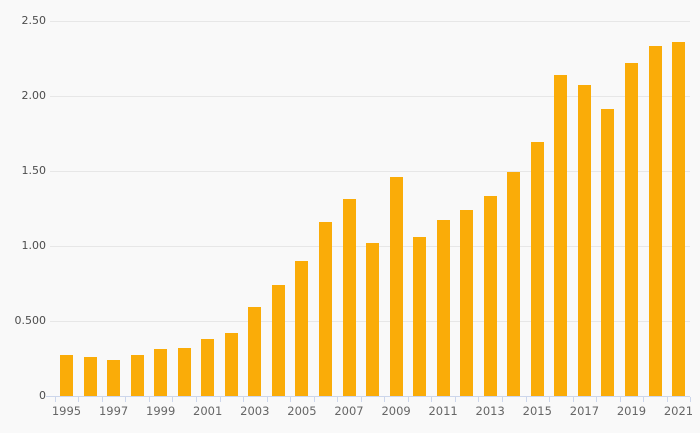 The image size is (700, 433). What do you see at coordinates (372, 319) in the screenshot?
I see `bar-2008` at bounding box center [372, 319].